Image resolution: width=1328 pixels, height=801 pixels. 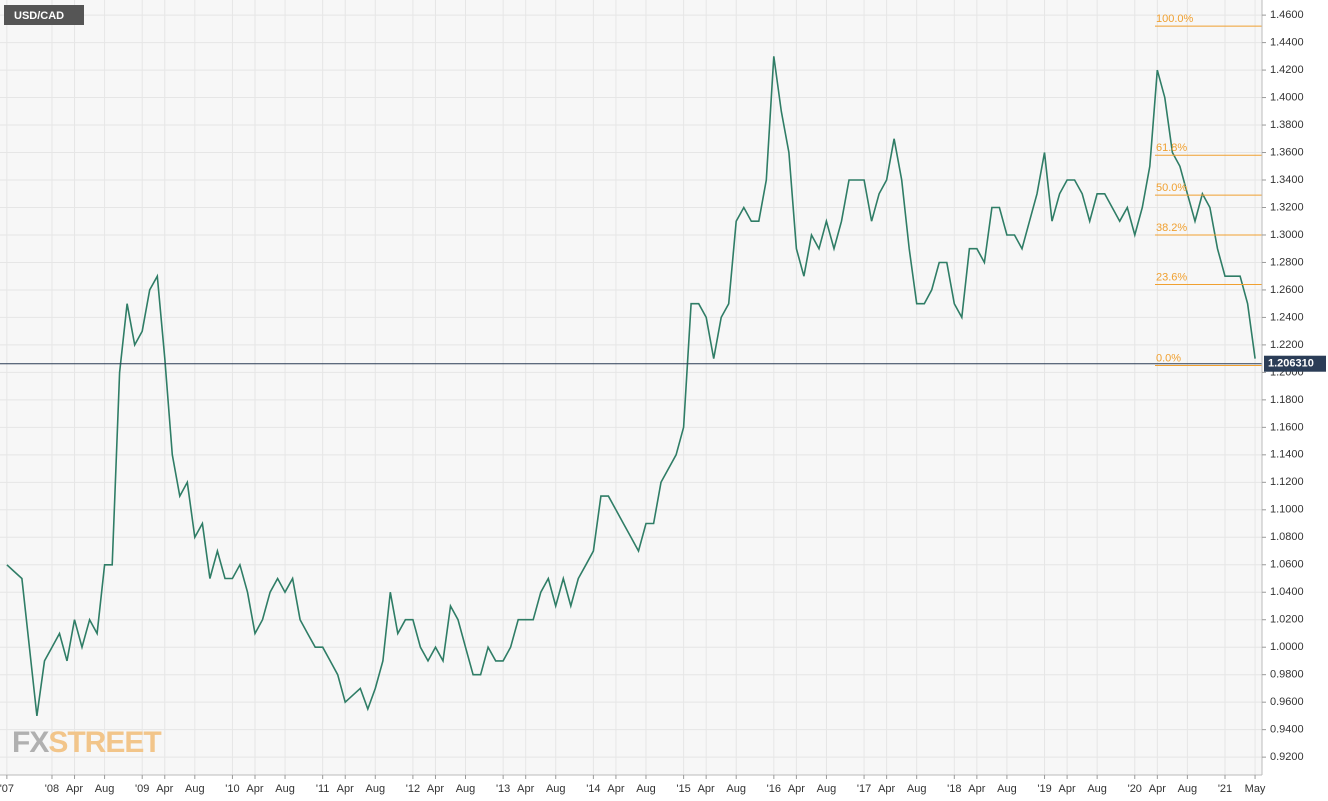 I want to click on y-tick-label: 1.3800, so click(x=1287, y=125).